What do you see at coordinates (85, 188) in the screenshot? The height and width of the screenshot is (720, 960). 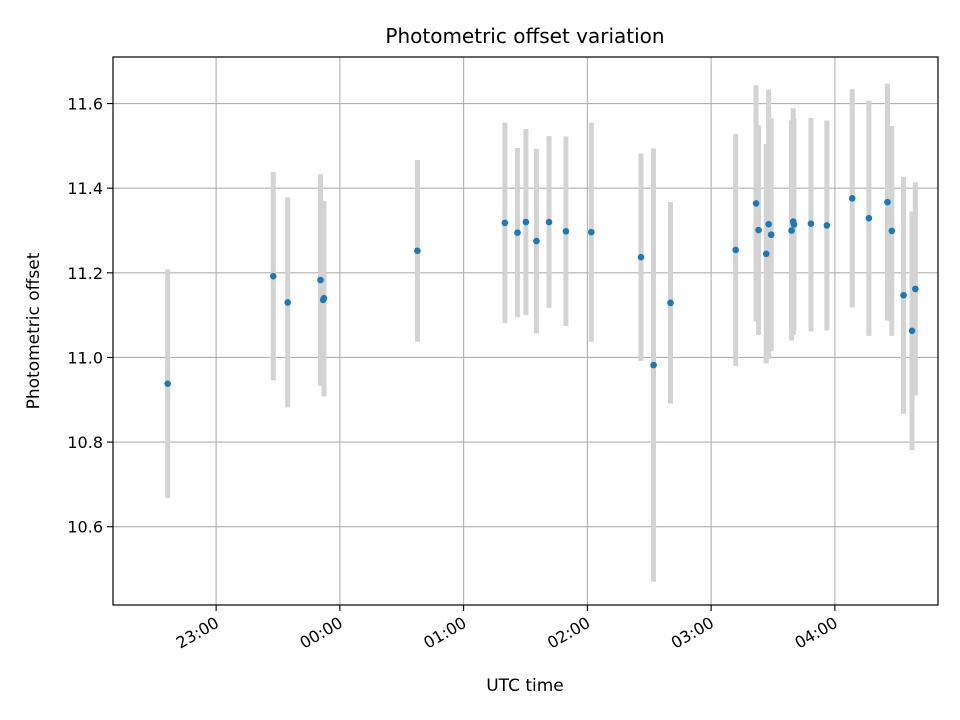 I see `y-tick-label: 11.4` at bounding box center [85, 188].